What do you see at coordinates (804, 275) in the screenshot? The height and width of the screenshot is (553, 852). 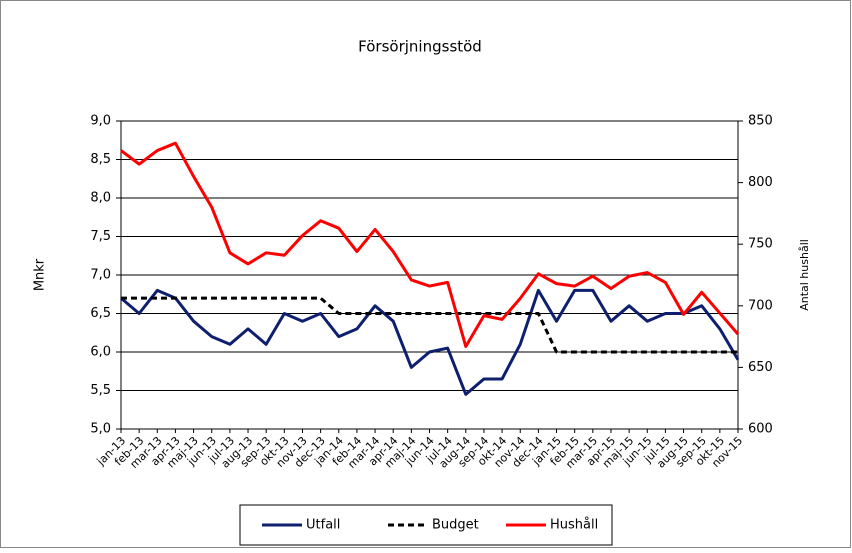 I see `y2-axis-label: Antal hushåll` at bounding box center [804, 275].